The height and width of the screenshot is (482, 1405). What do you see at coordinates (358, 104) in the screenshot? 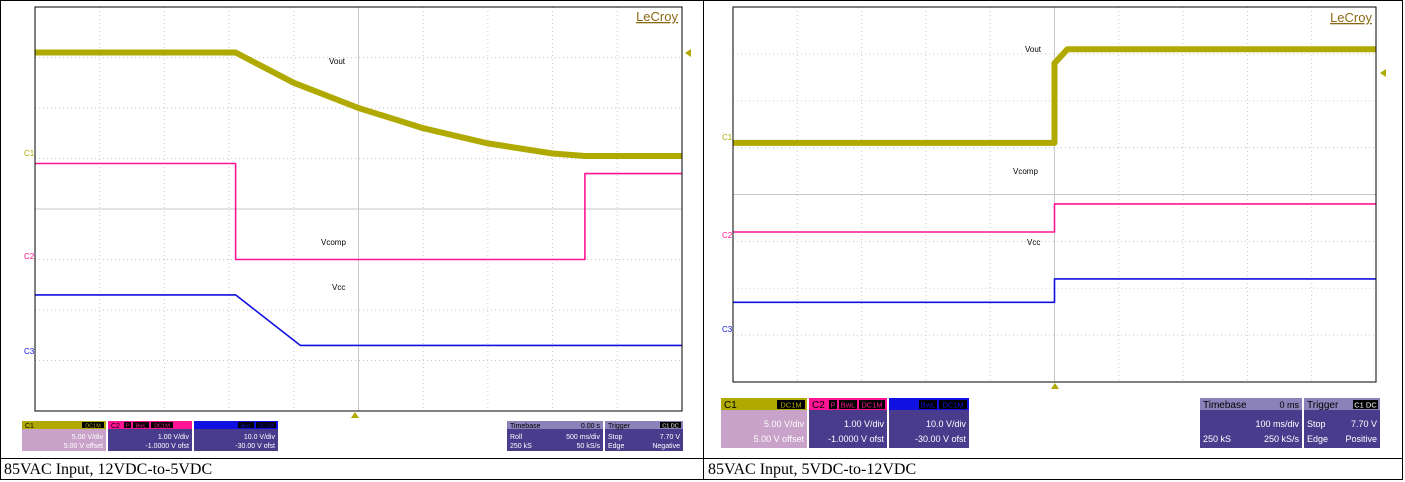
I see `trace-vout` at bounding box center [358, 104].